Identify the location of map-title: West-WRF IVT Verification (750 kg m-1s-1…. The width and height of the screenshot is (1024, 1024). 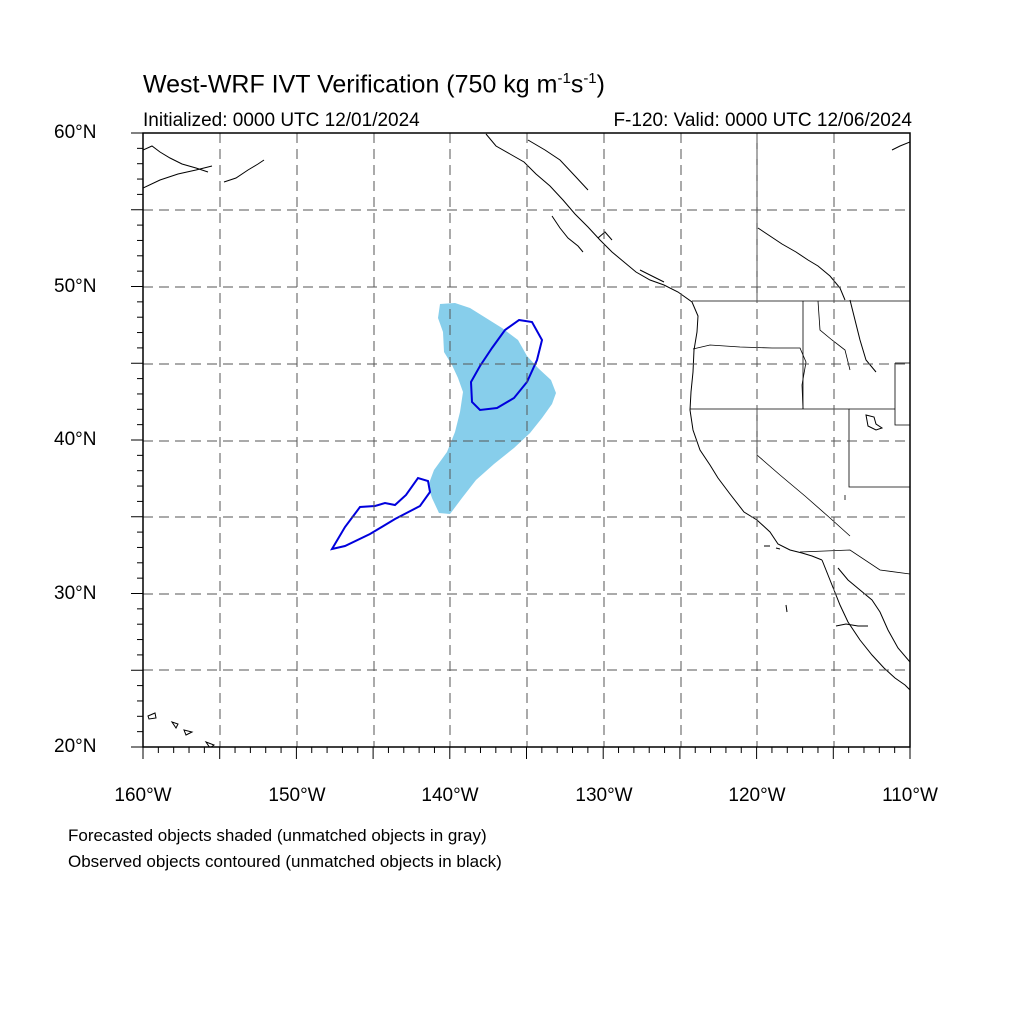
(374, 84).